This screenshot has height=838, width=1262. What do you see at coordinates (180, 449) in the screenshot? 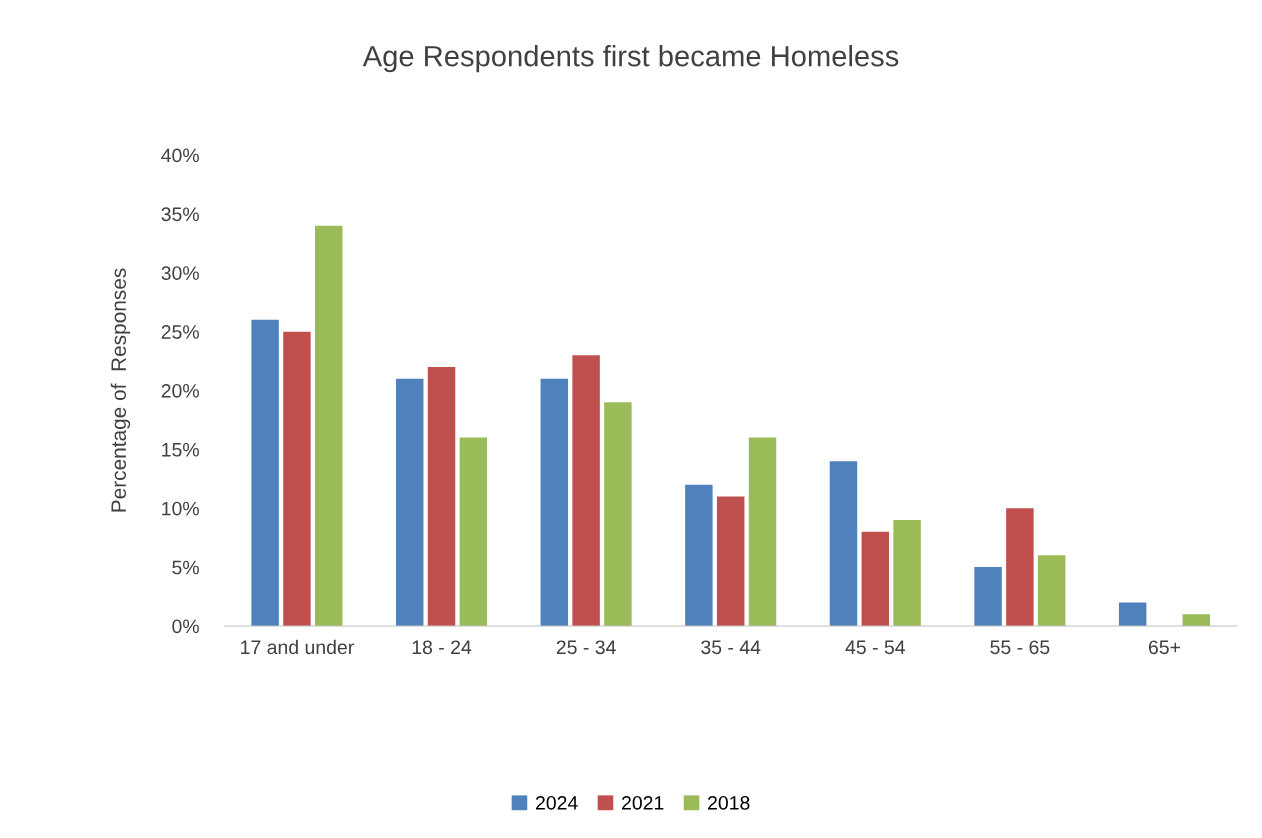
I see `y-tick-label: 15%` at bounding box center [180, 449].